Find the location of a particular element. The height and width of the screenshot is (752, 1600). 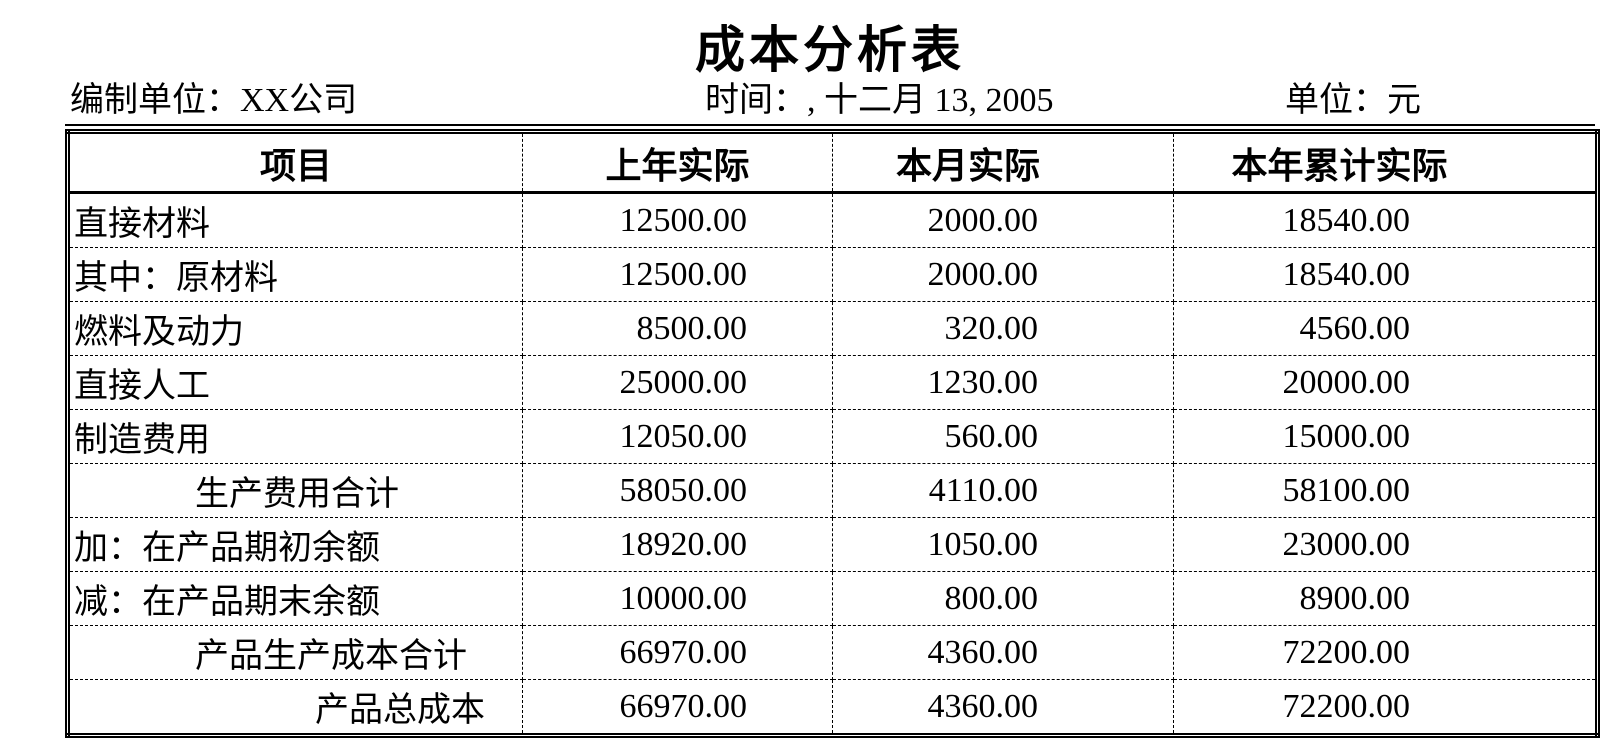

table-row: 直接人工 25000.00 1230.00 20000.00 is located at coordinates (832, 382).